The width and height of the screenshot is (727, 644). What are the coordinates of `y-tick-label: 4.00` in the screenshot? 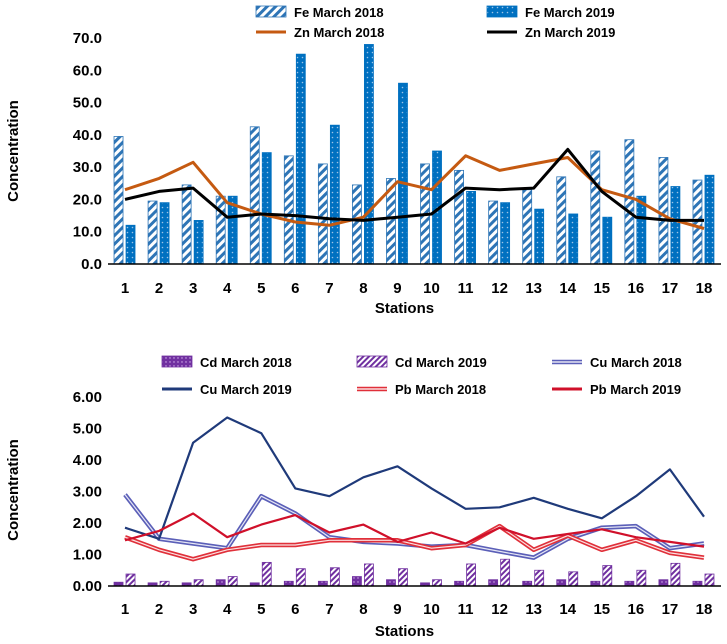 It's located at (87, 460).